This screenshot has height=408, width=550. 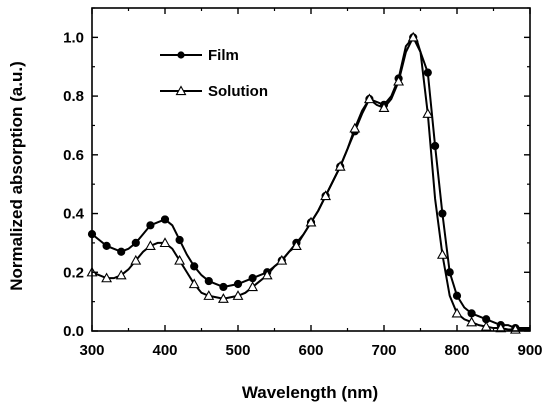 What do you see at coordinates (16, 176) in the screenshot?
I see `y-axis-title: Normalized absorption (a.u.)` at bounding box center [16, 176].